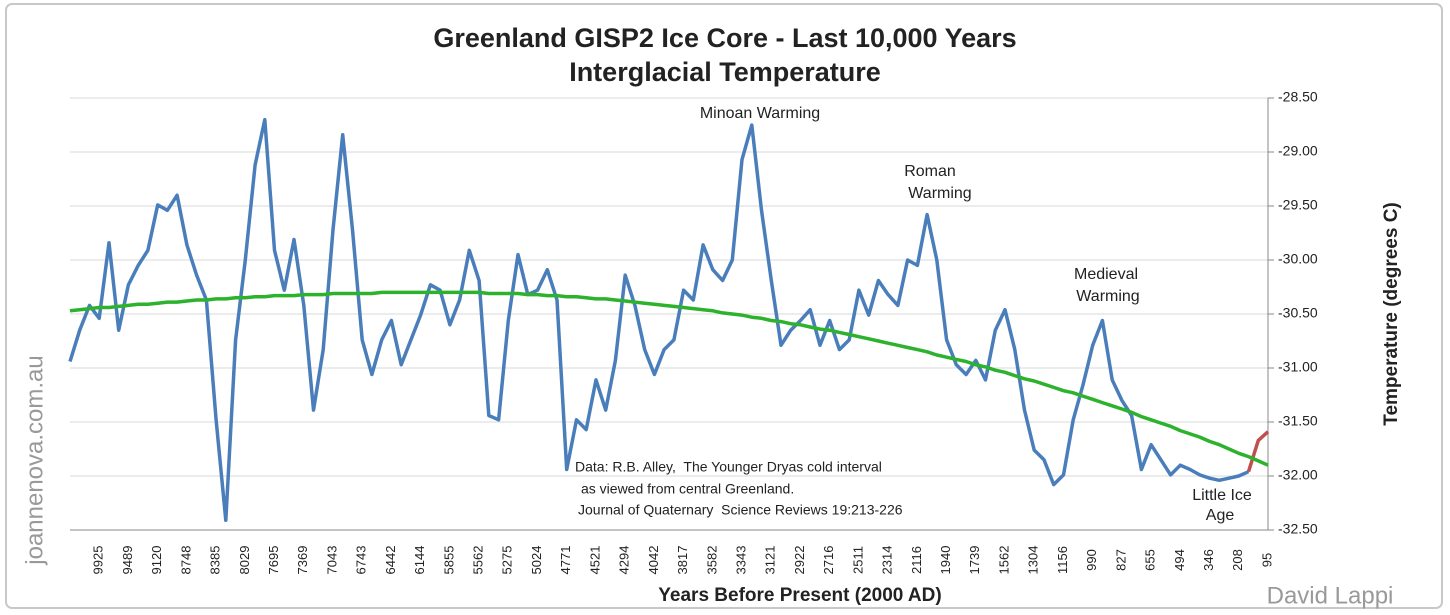  I want to click on y-tick-label: -30.00, so click(1298, 259).